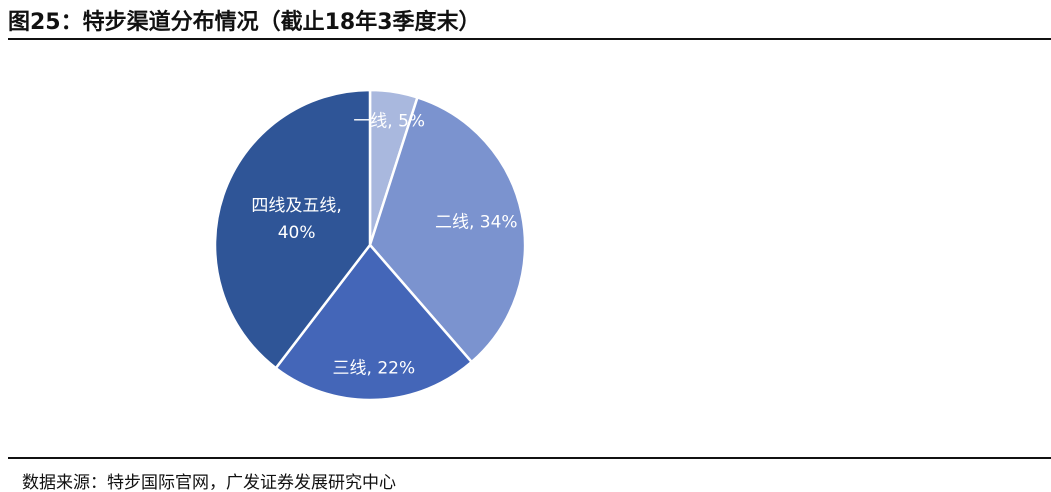 Image resolution: width=1051 pixels, height=492 pixels. Describe the element at coordinates (476, 222) in the screenshot. I see `data-label: 二线, 34%` at that location.